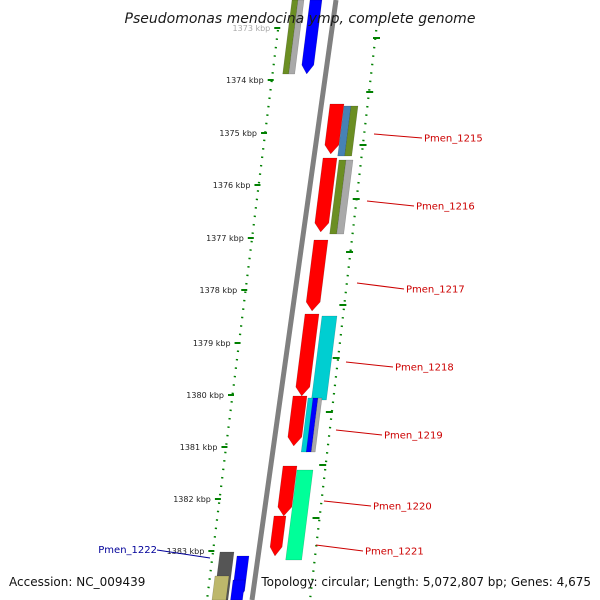 The width and height of the screenshot is (600, 600). What do you see at coordinates (394, 552) in the screenshot?
I see `gene-label: Pmen_1221` at bounding box center [394, 552].